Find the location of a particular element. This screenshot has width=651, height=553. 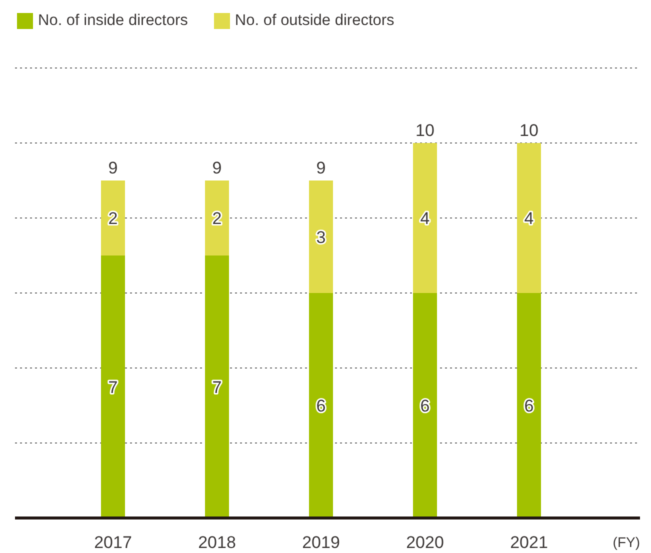

x-tick-label: 2020 is located at coordinates (425, 542).